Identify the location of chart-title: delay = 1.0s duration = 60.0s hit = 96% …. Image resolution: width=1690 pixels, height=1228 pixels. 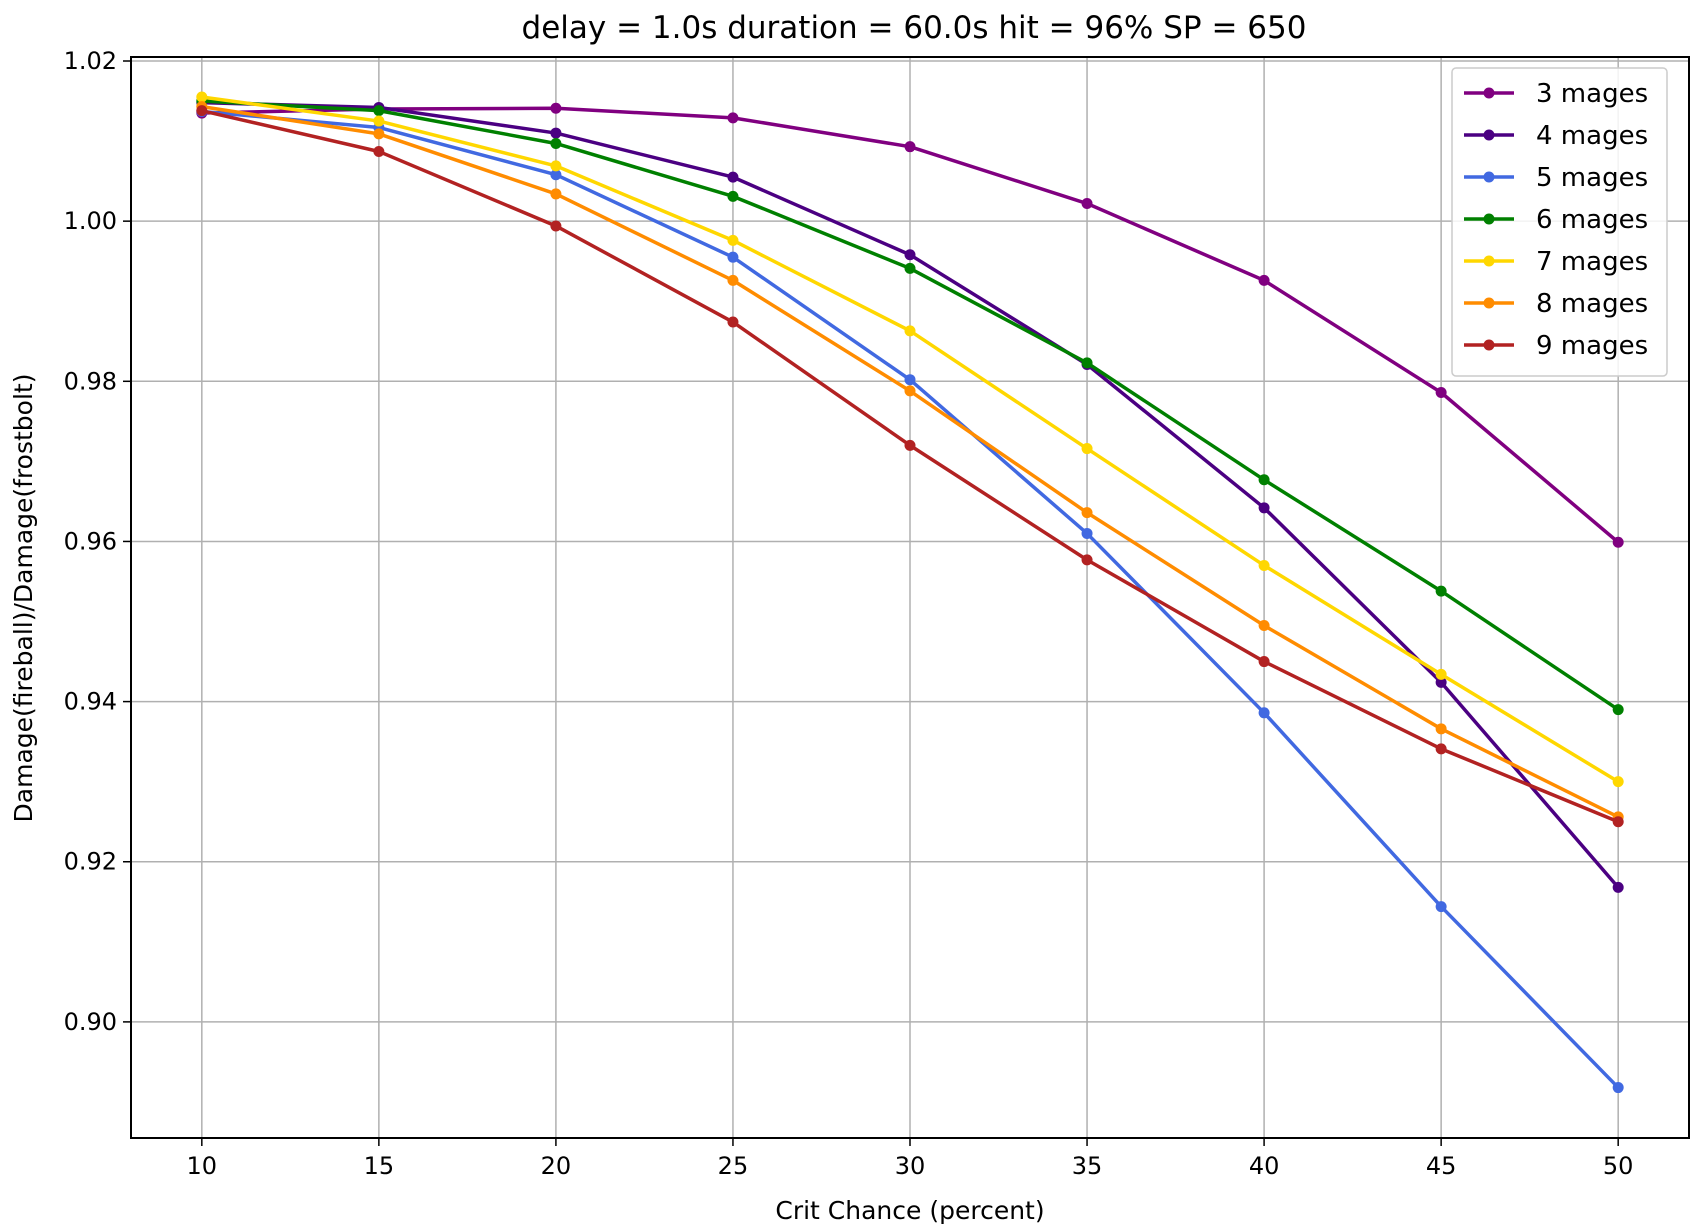
(914, 28).